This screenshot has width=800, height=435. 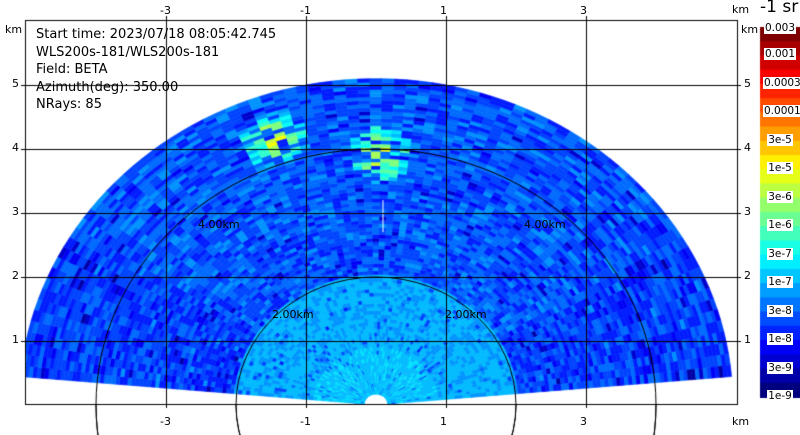 I want to click on colorbar-tick-text: 3e-7, so click(x=780, y=253).